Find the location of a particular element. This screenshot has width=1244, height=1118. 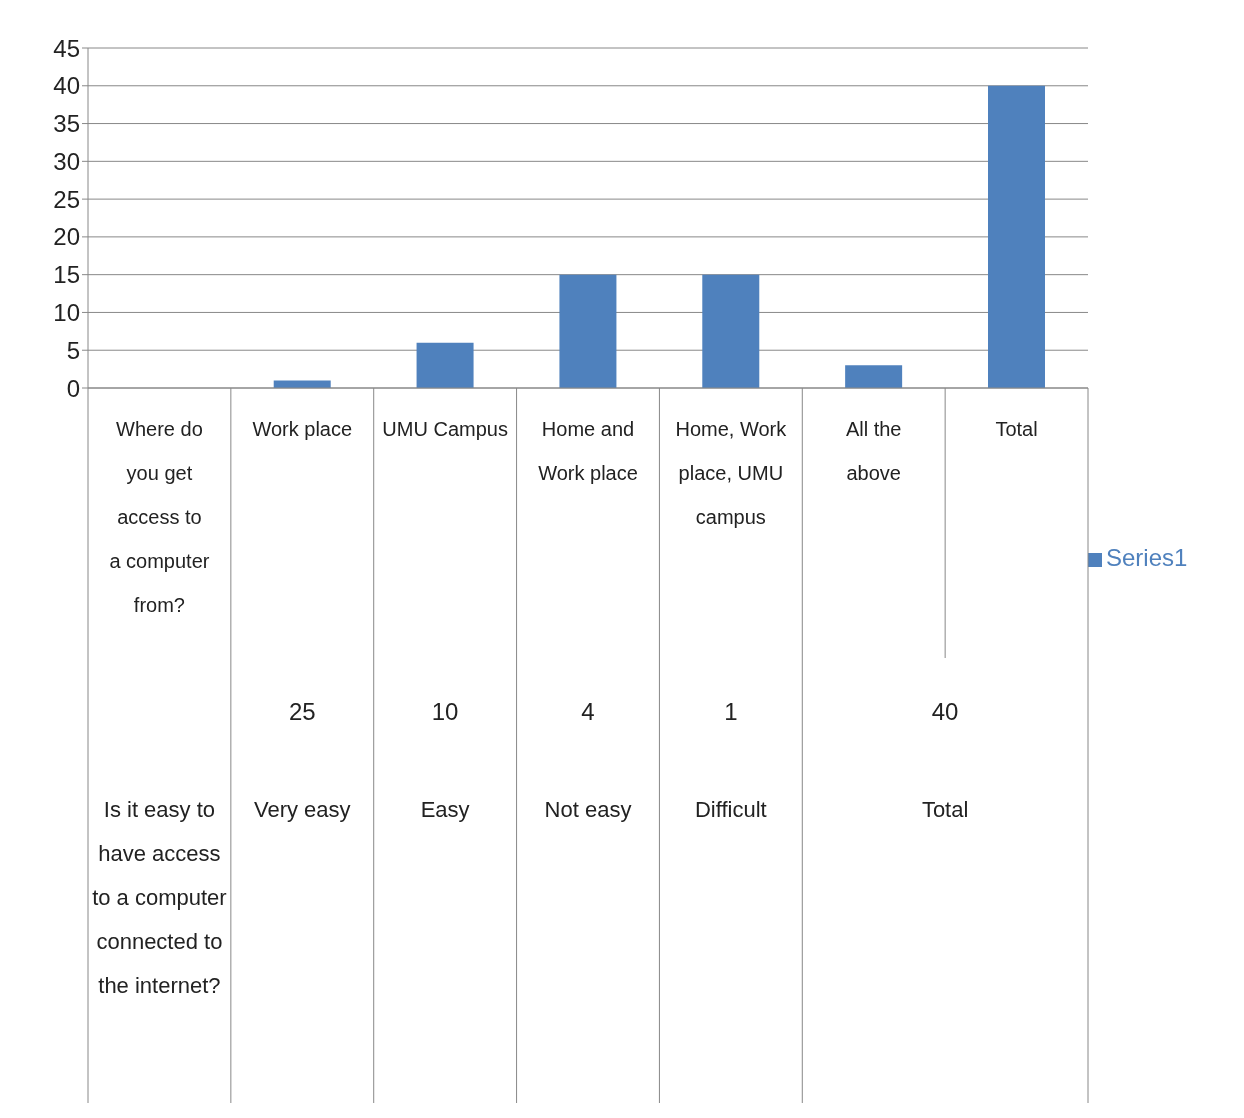

text: Difficult is located at coordinates (730, 810).